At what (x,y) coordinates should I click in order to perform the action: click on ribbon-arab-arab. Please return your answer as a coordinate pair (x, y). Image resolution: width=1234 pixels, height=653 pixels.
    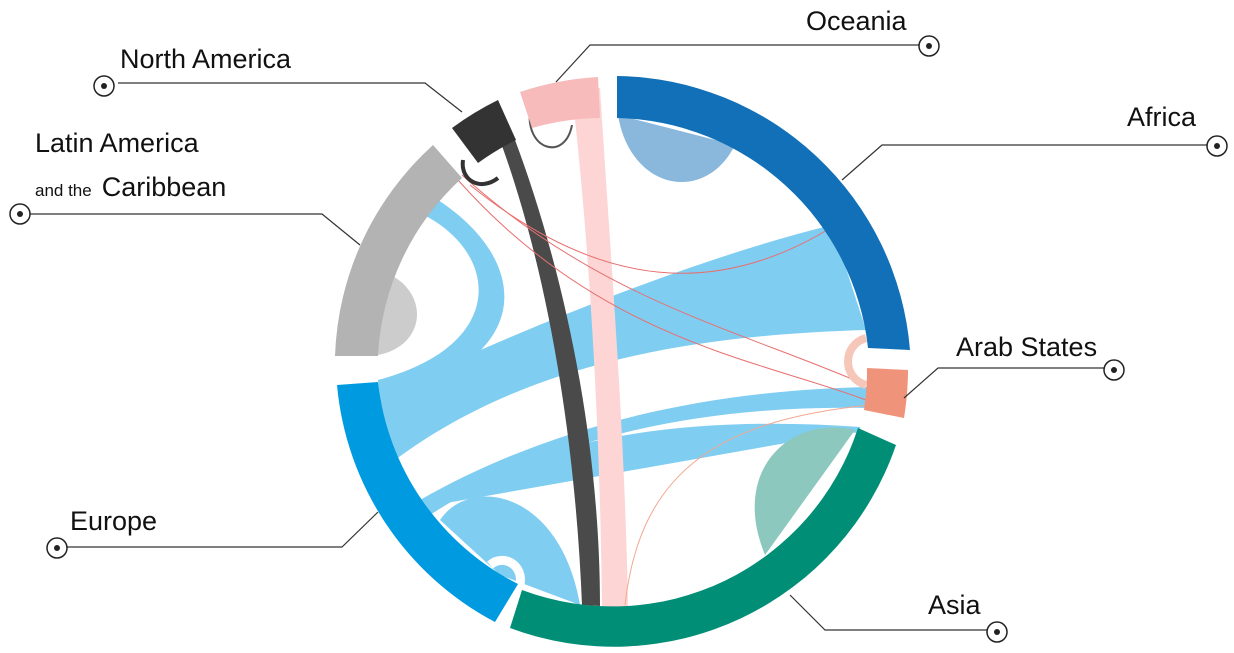
    Looking at the image, I should click on (856, 361).